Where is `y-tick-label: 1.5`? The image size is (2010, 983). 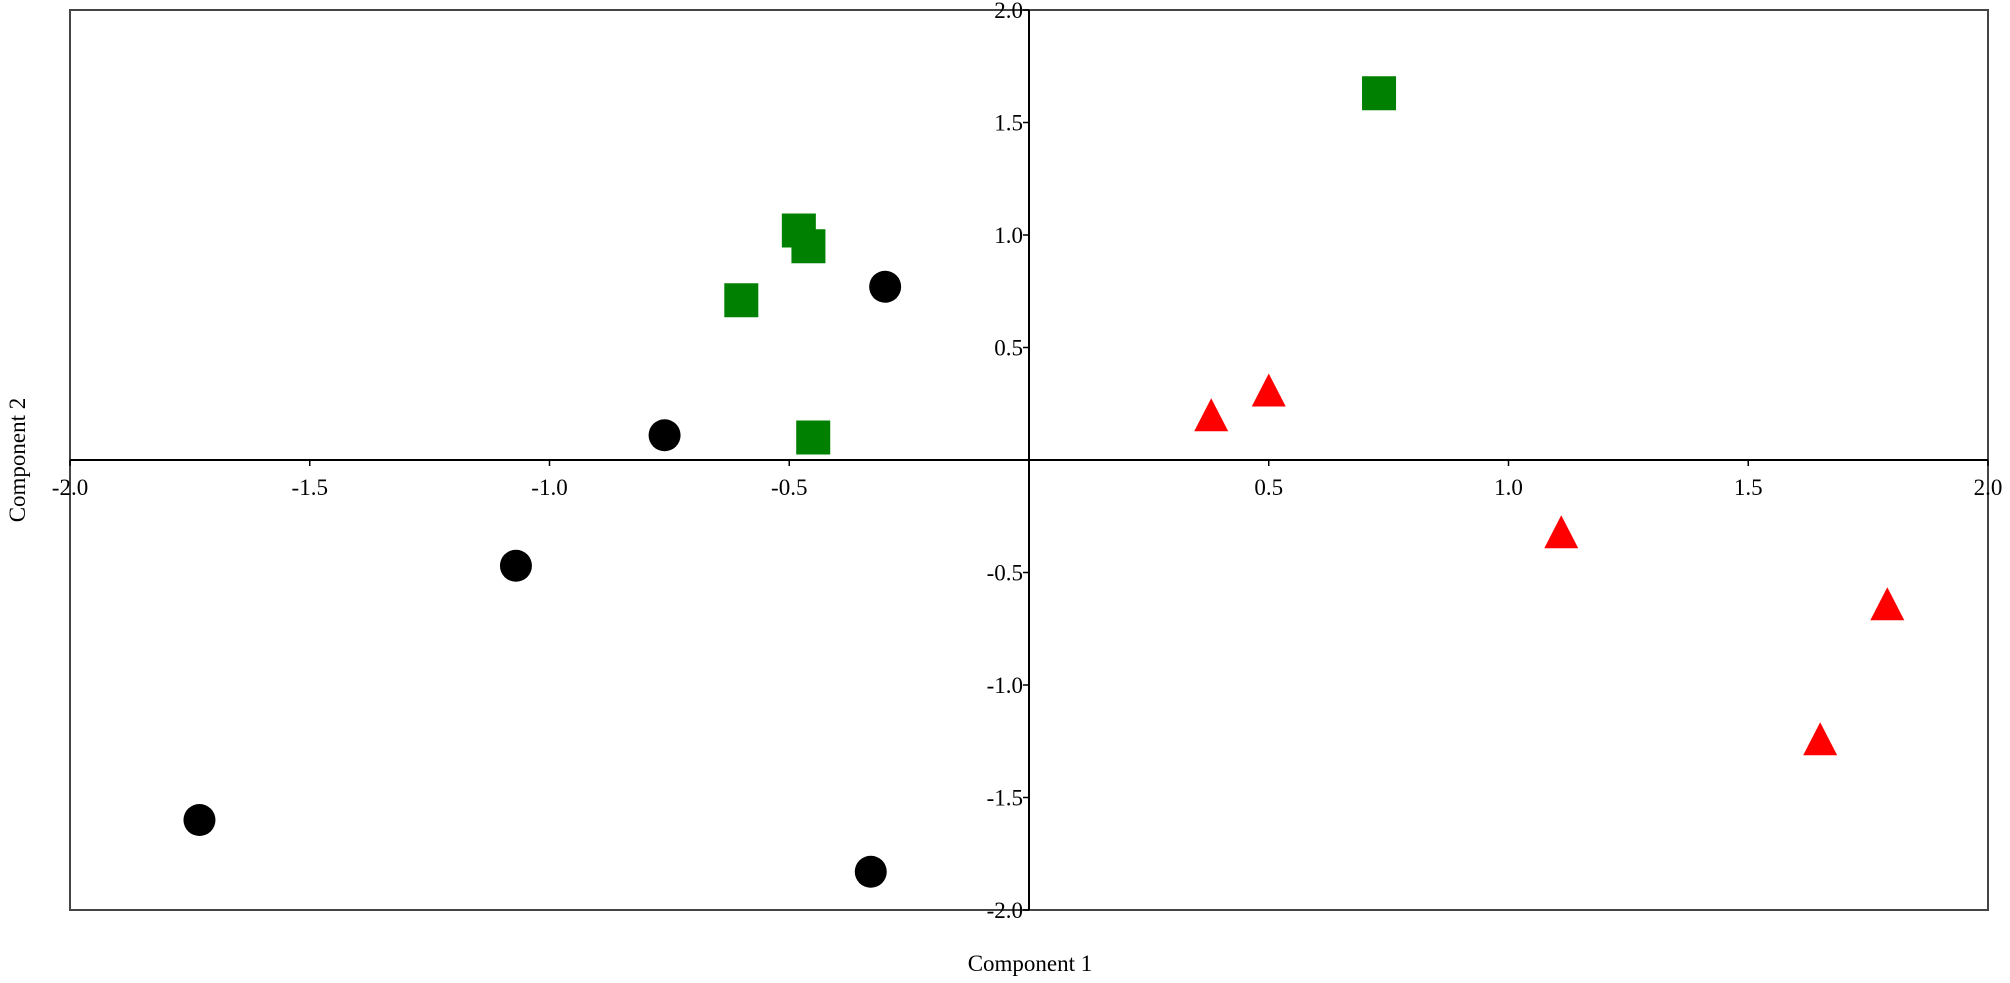
y-tick-label: 1.5 is located at coordinates (1008, 123).